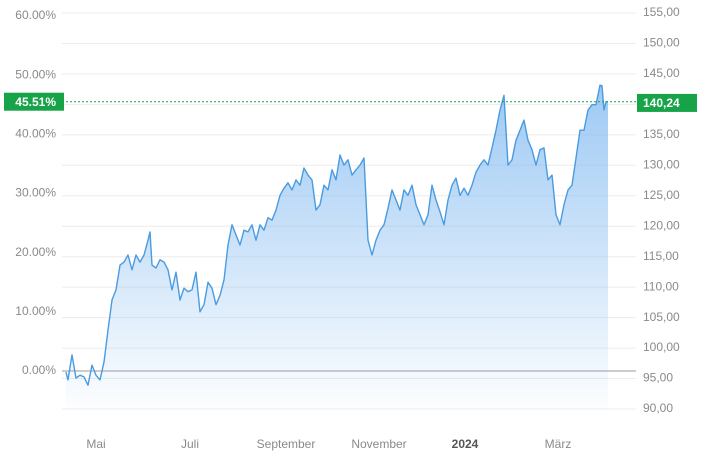 This screenshot has height=471, width=702. Describe the element at coordinates (661, 225) in the screenshot. I see `y2-tick-label: 120,00` at that location.